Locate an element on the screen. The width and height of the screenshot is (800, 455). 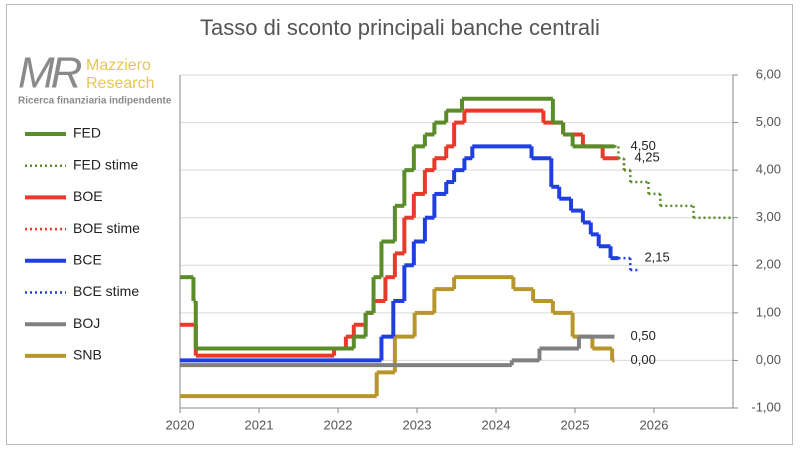
x-tick-label: 2024 is located at coordinates (496, 424).